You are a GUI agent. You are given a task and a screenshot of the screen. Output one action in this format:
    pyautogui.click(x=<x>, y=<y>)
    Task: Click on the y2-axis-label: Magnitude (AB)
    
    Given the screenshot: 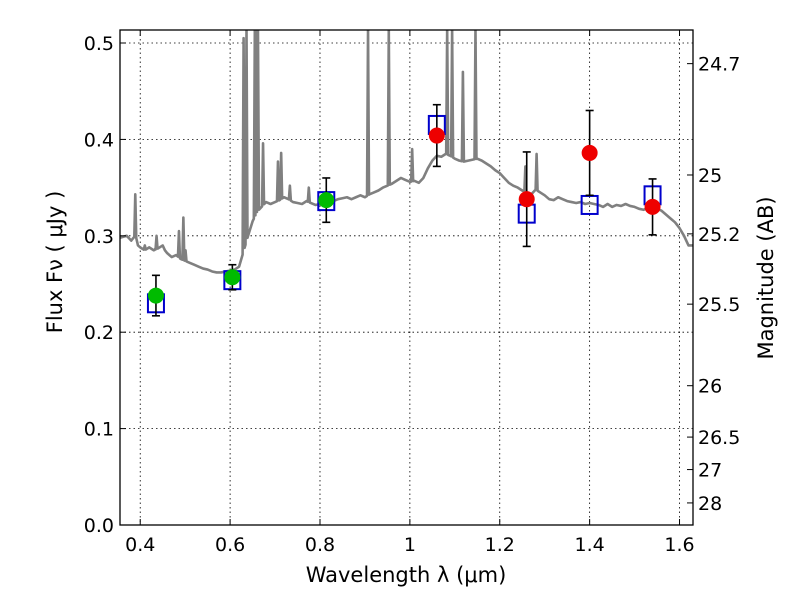 What is the action you would take?
    pyautogui.click(x=766, y=277)
    